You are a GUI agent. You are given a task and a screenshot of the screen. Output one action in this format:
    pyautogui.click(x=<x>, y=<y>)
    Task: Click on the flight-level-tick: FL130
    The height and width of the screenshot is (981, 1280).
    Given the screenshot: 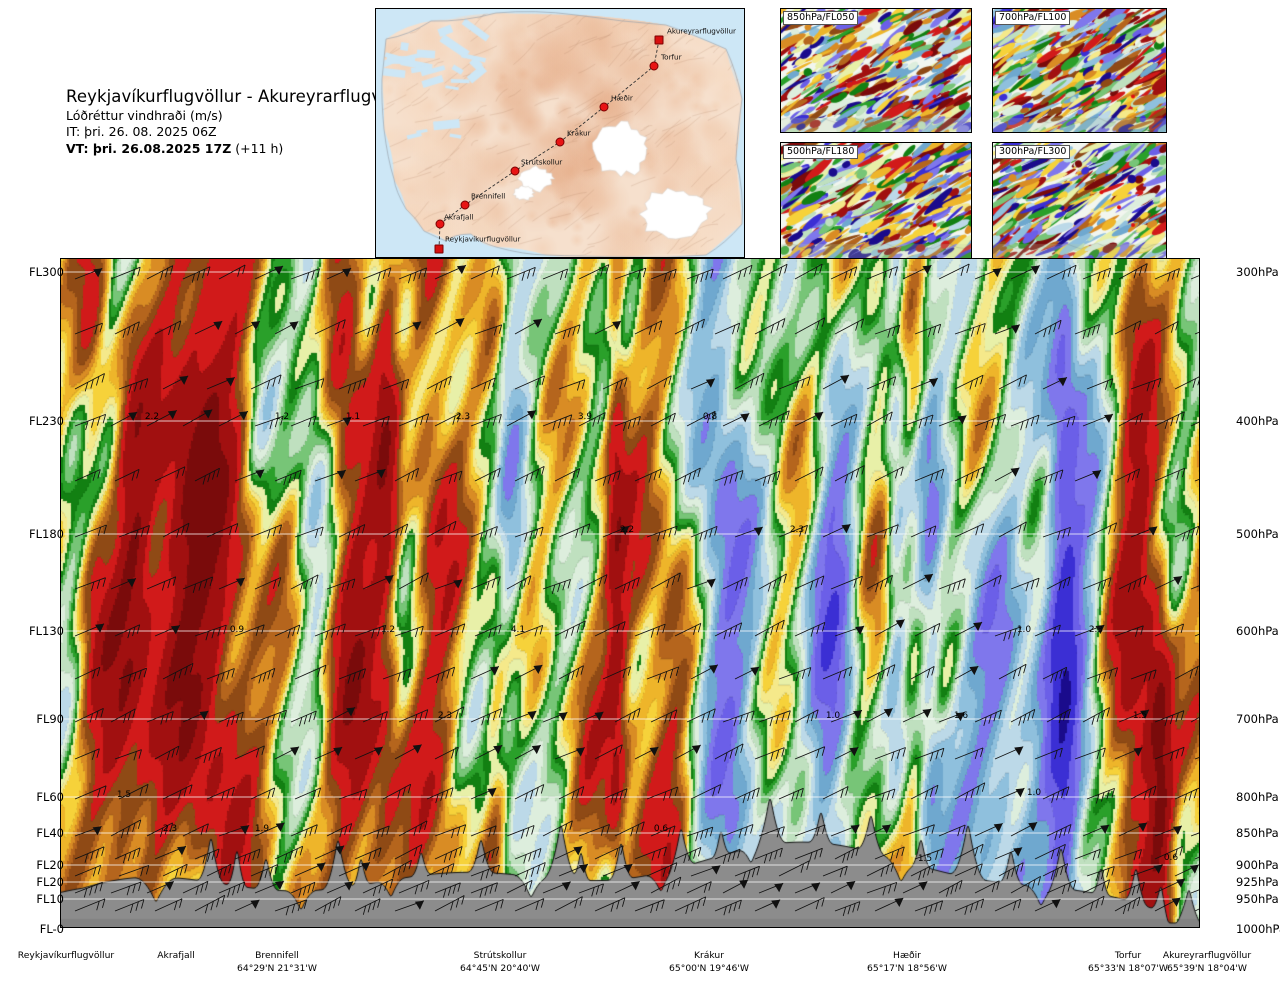 What is the action you would take?
    pyautogui.click(x=46, y=631)
    